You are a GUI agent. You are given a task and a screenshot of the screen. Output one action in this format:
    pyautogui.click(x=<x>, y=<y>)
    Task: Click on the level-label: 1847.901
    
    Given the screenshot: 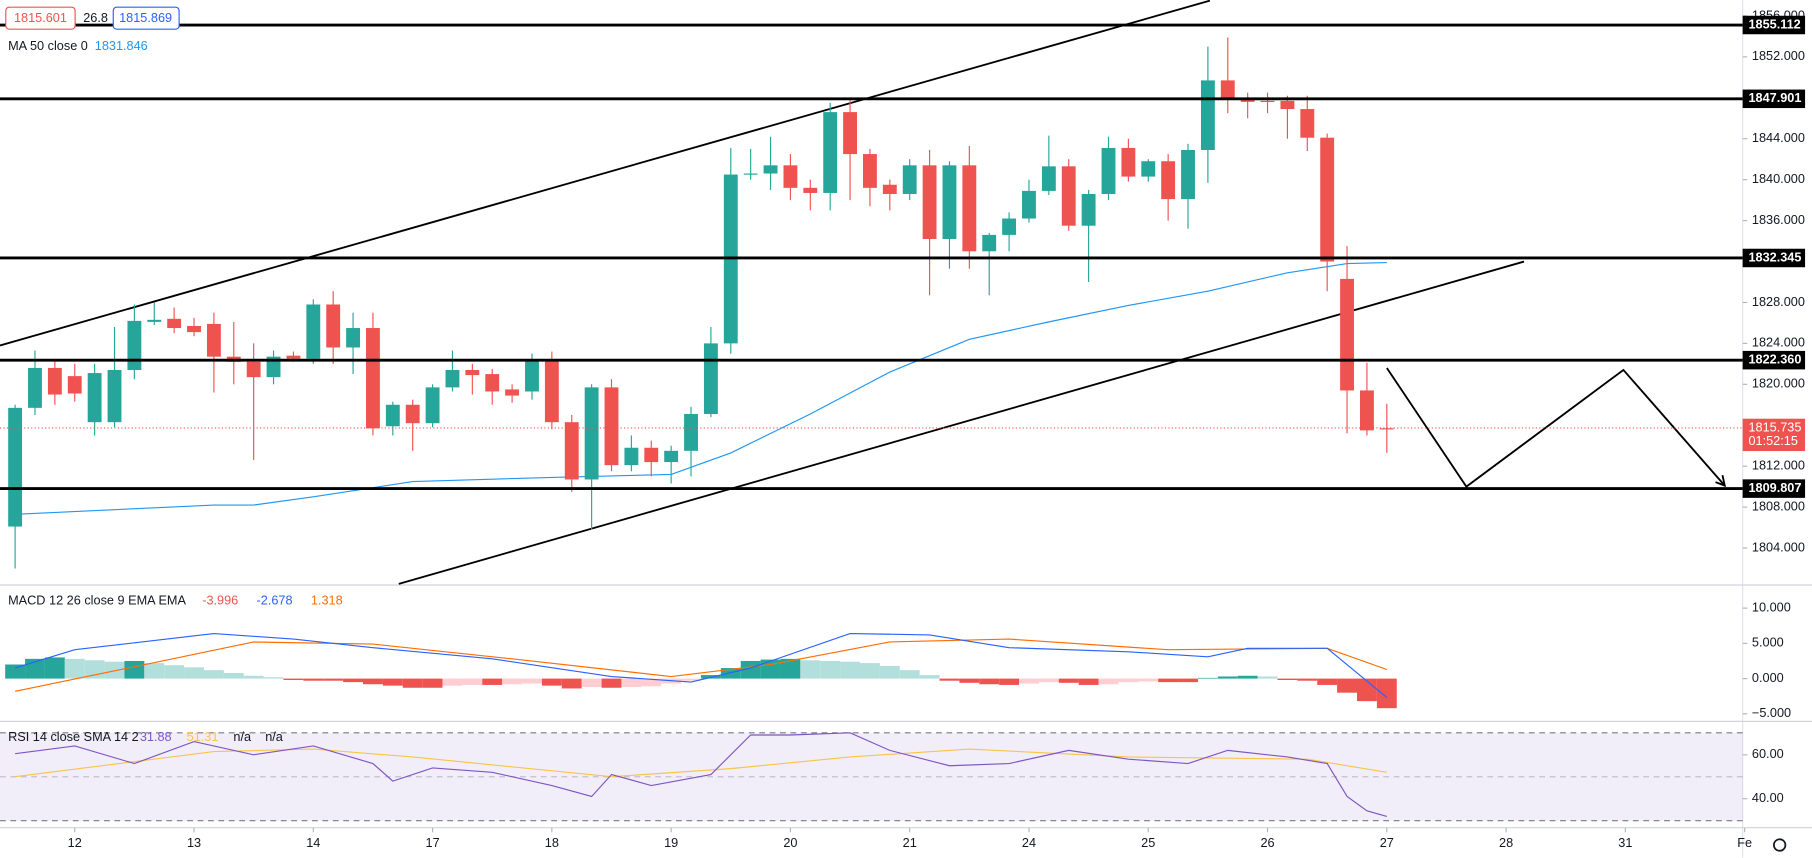 What is the action you would take?
    pyautogui.click(x=1774, y=97)
    